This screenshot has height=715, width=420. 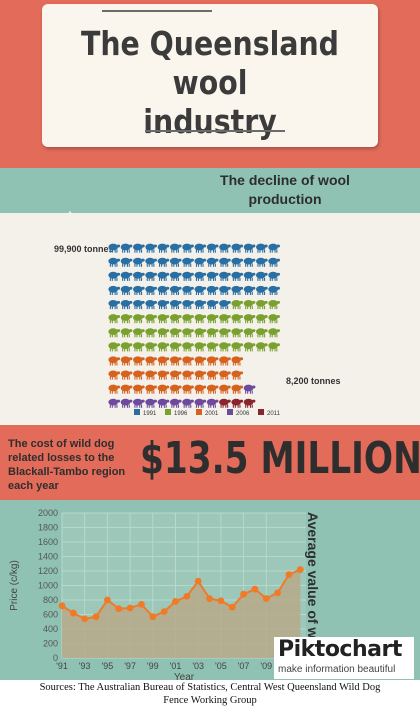 I want to click on x-tick-label: '97, so click(x=130, y=666).